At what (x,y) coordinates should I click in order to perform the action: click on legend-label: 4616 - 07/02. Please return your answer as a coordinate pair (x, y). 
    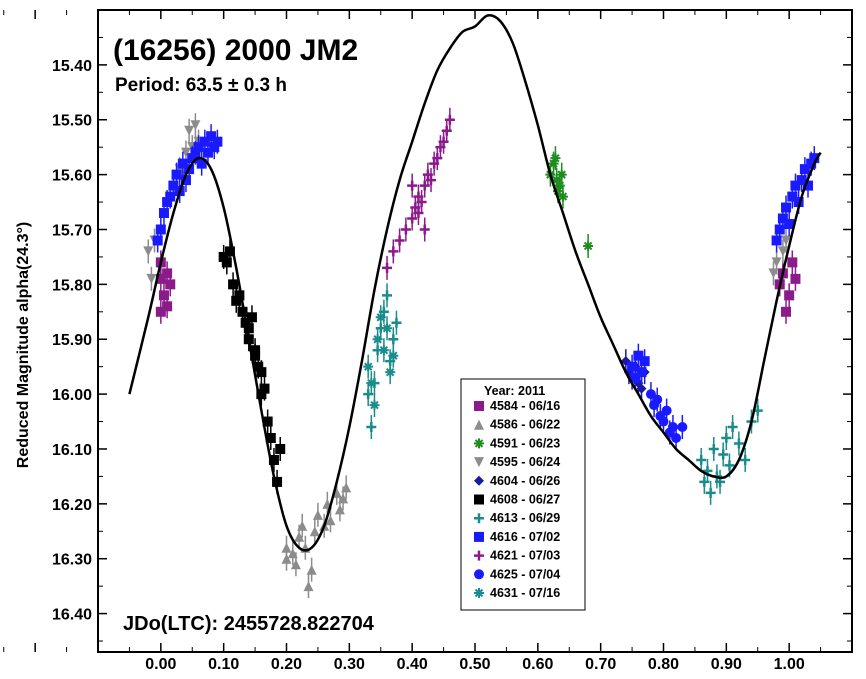
    Looking at the image, I should click on (525, 537).